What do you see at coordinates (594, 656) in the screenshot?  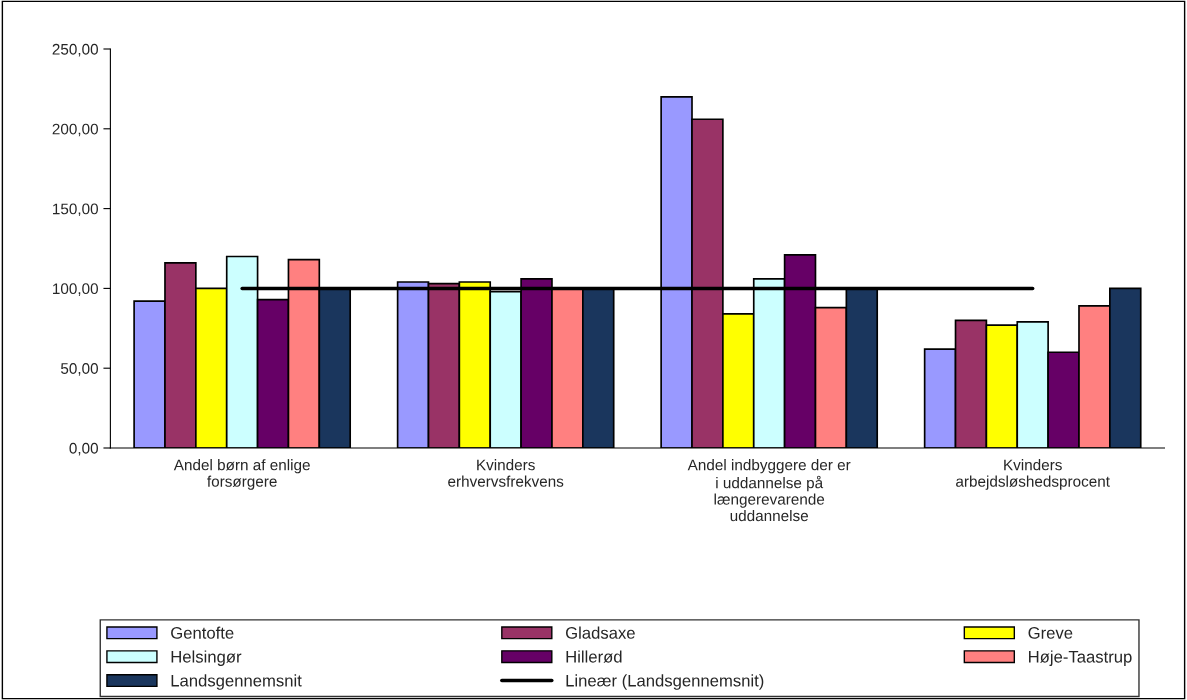 I see `legend-label: Hillerød` at bounding box center [594, 656].